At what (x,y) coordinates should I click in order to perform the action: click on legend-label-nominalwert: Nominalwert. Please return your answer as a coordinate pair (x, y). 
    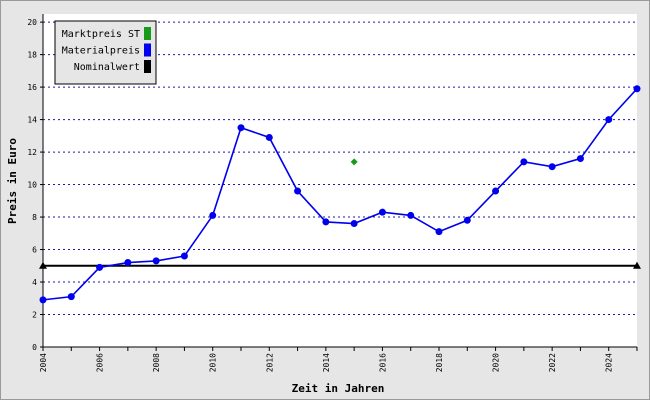
    Looking at the image, I should click on (107, 67).